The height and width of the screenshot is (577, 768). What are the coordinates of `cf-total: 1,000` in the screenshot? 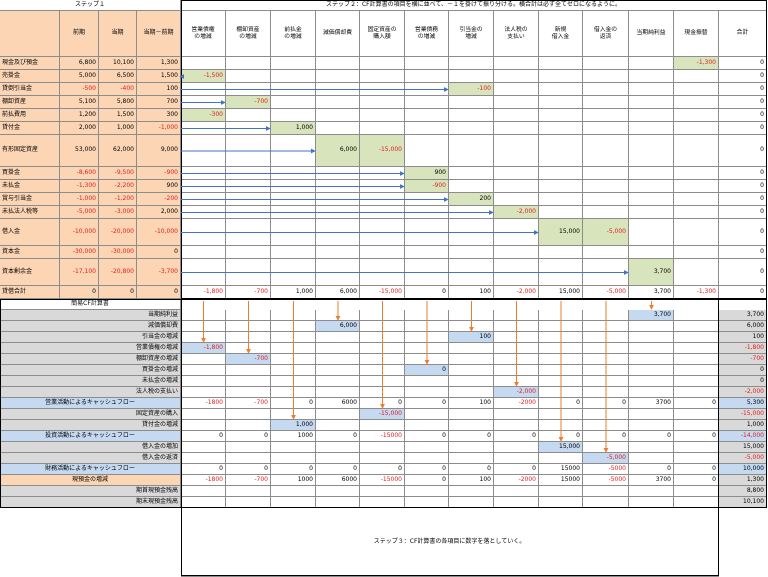 It's located at (743, 425).